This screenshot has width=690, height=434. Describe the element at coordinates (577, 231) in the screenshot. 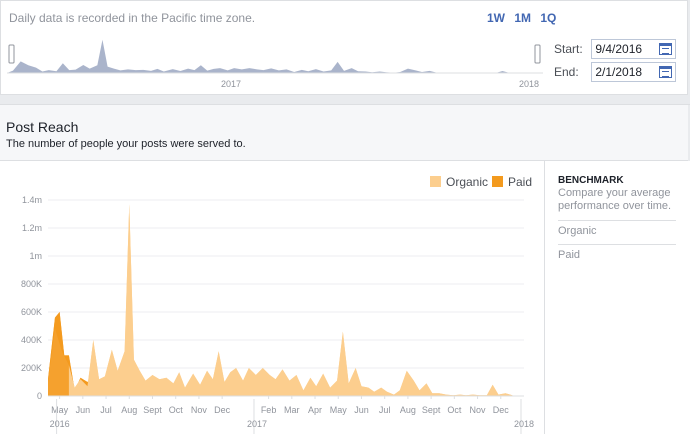

I see `benchmark-item-organic: Organic` at that location.